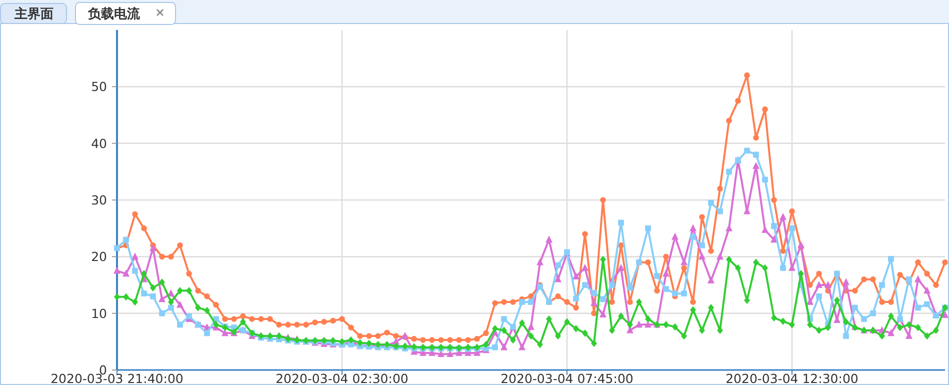  Describe the element at coordinates (114, 14) in the screenshot. I see `chart-title: 负载电流` at that location.